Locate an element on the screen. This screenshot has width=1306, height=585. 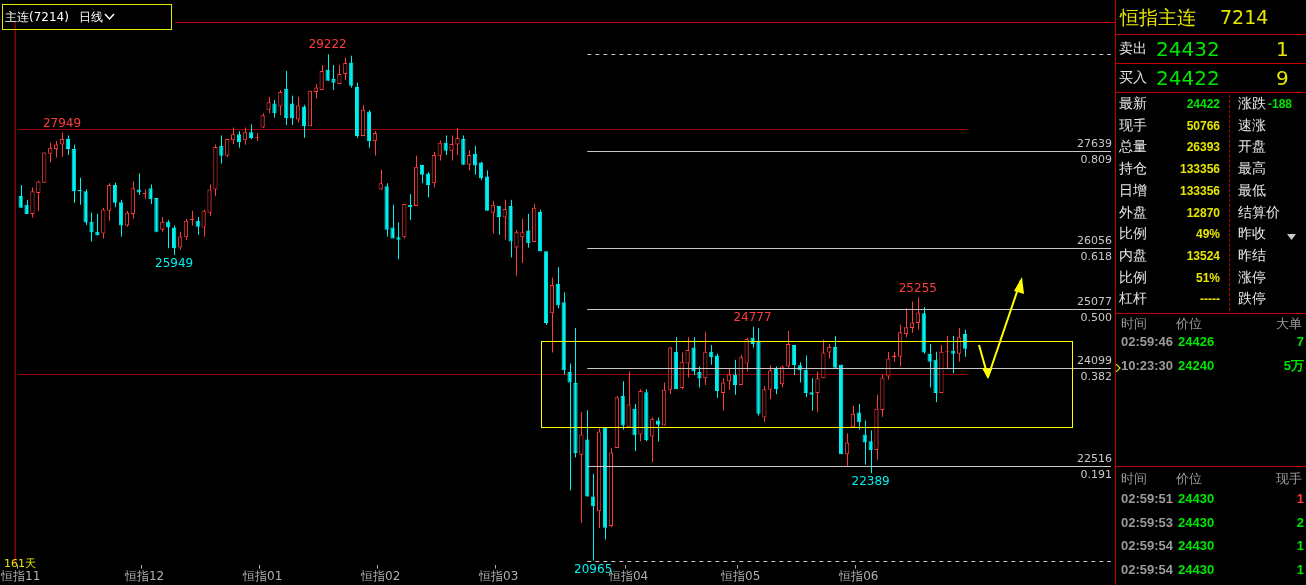
text: 总量 is located at coordinates (1133, 146).